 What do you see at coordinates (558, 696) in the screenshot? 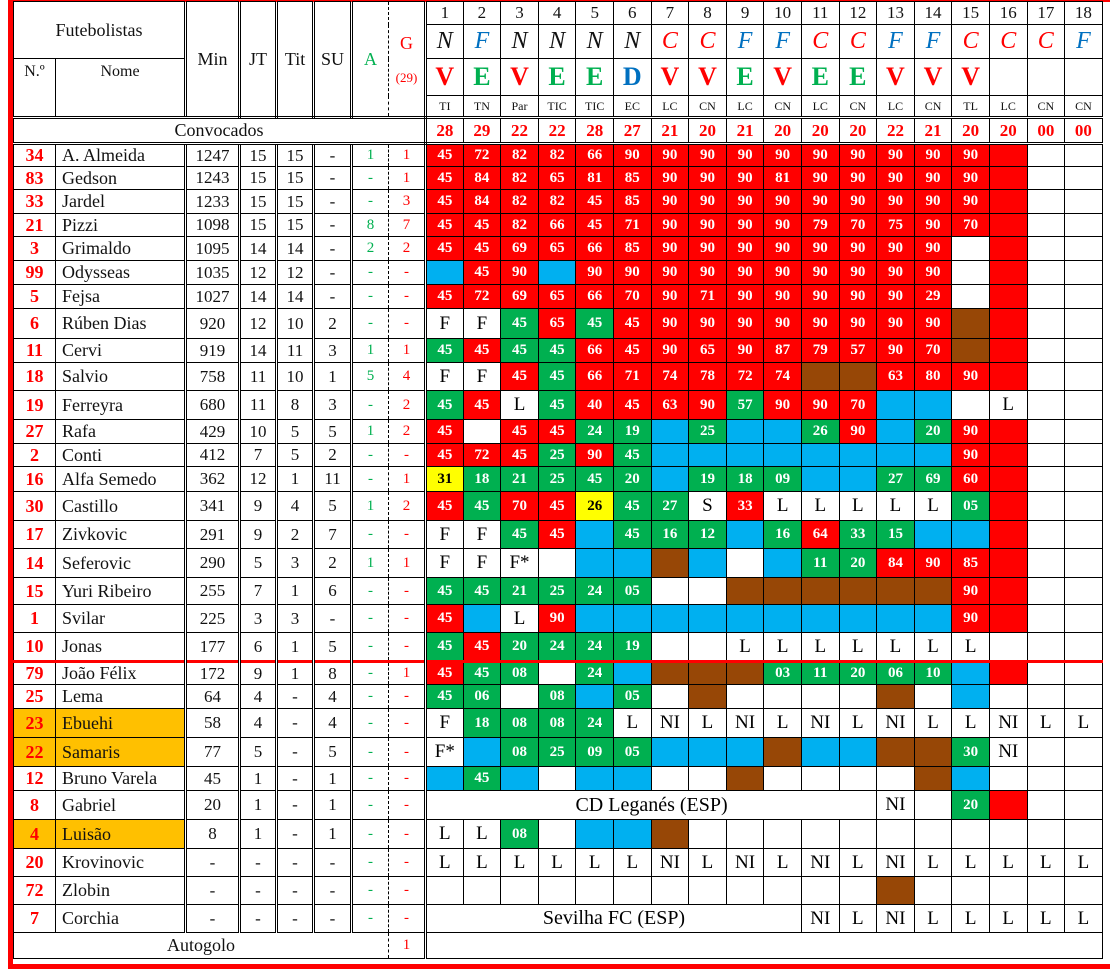
I see `player-row: 25 Lema 64 4-4- -45 06 08 05` at bounding box center [558, 696].